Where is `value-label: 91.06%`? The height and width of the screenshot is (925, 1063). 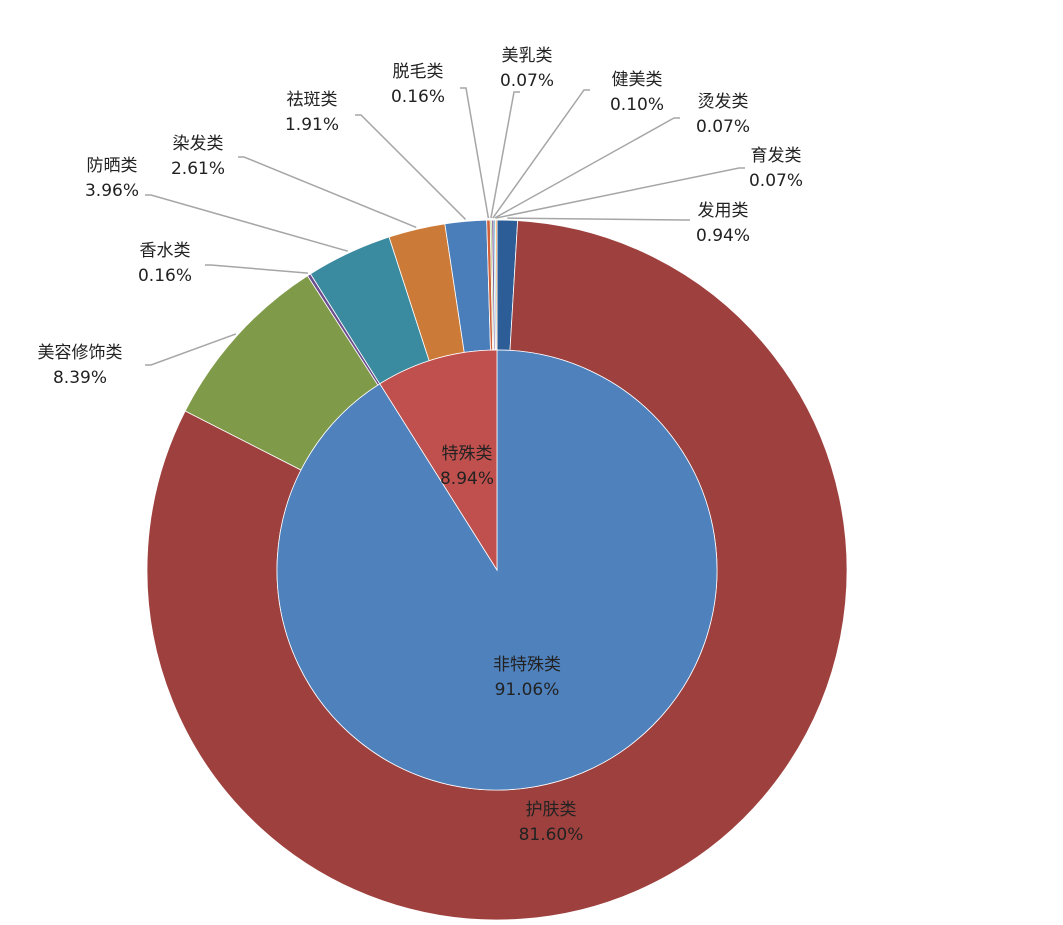
value-label: 91.06% is located at coordinates (527, 690).